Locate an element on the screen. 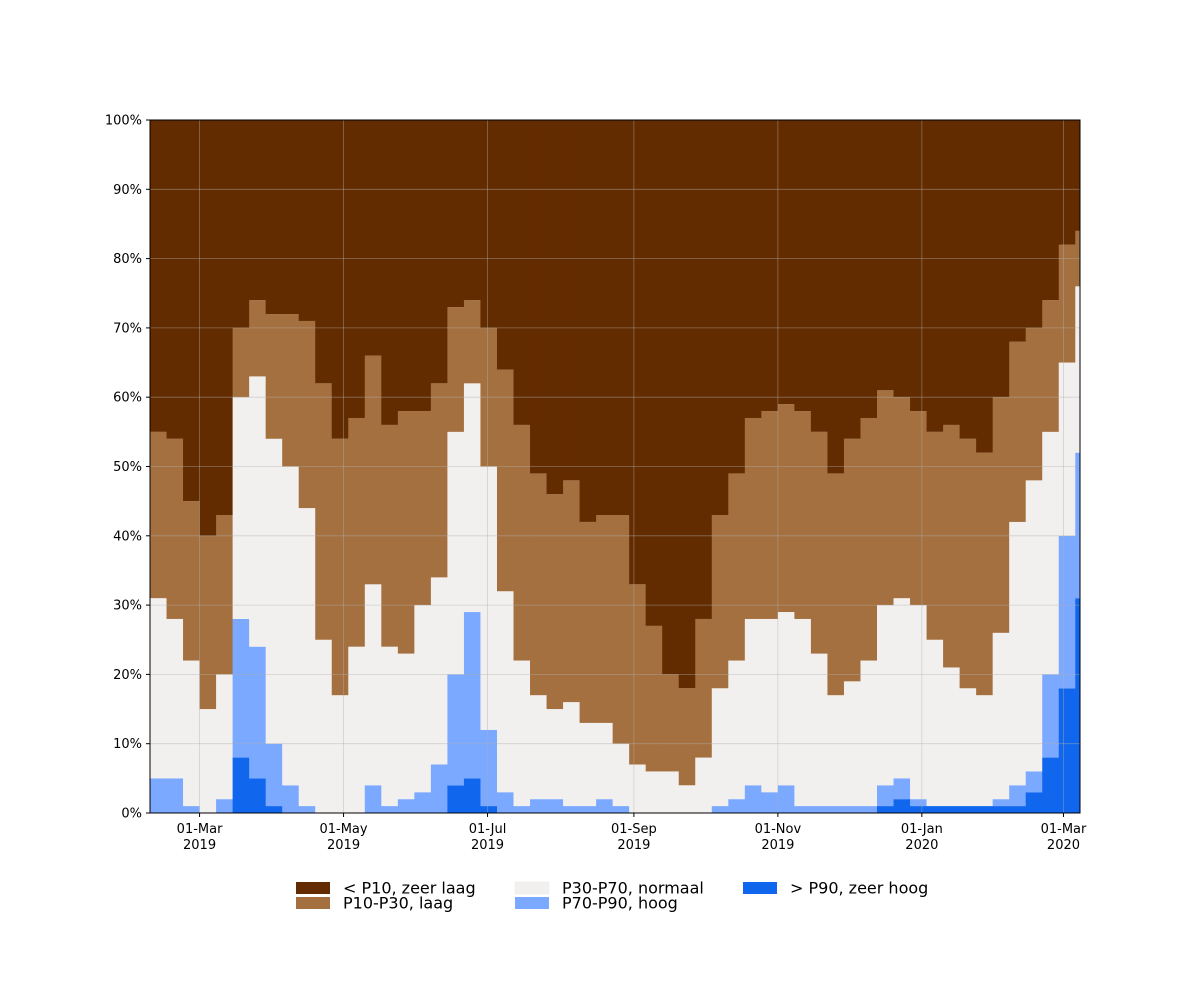  legend-label: P10-P30, laag is located at coordinates (398, 903).